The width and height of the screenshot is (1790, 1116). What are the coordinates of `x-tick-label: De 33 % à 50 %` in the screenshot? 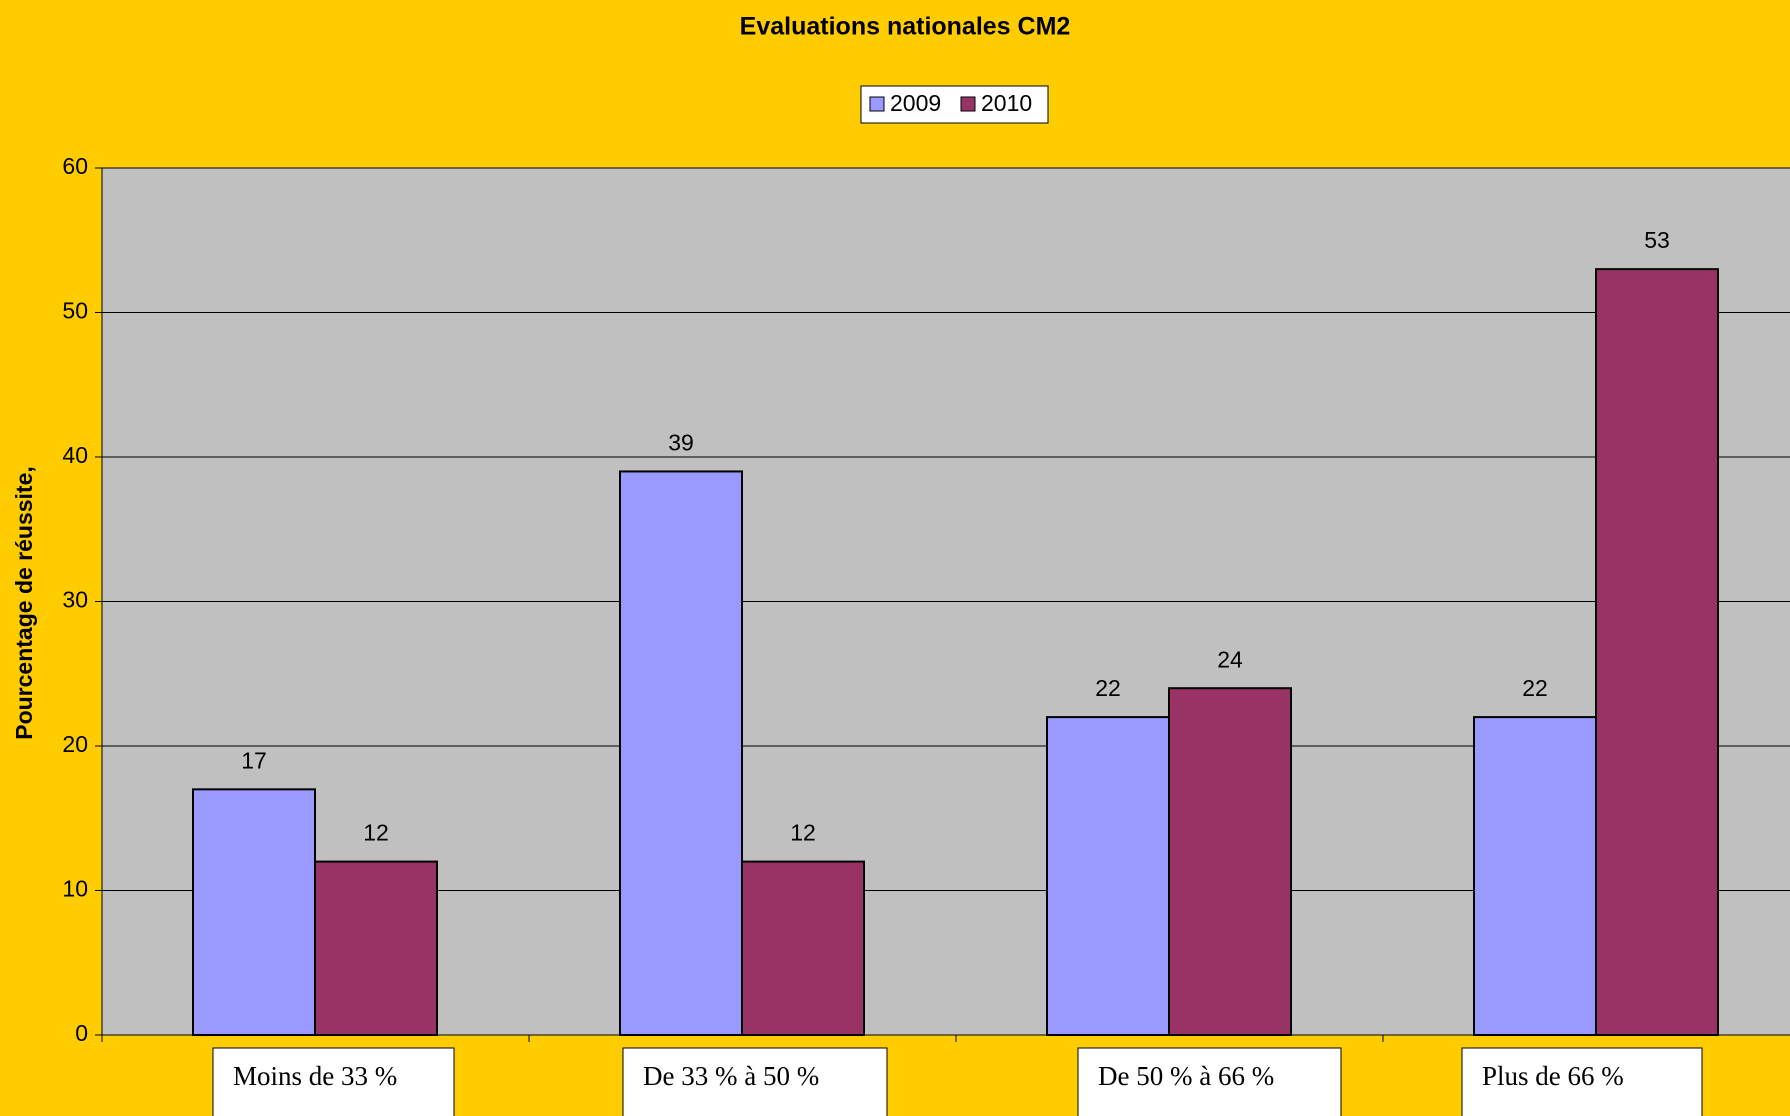 It's located at (731, 1076).